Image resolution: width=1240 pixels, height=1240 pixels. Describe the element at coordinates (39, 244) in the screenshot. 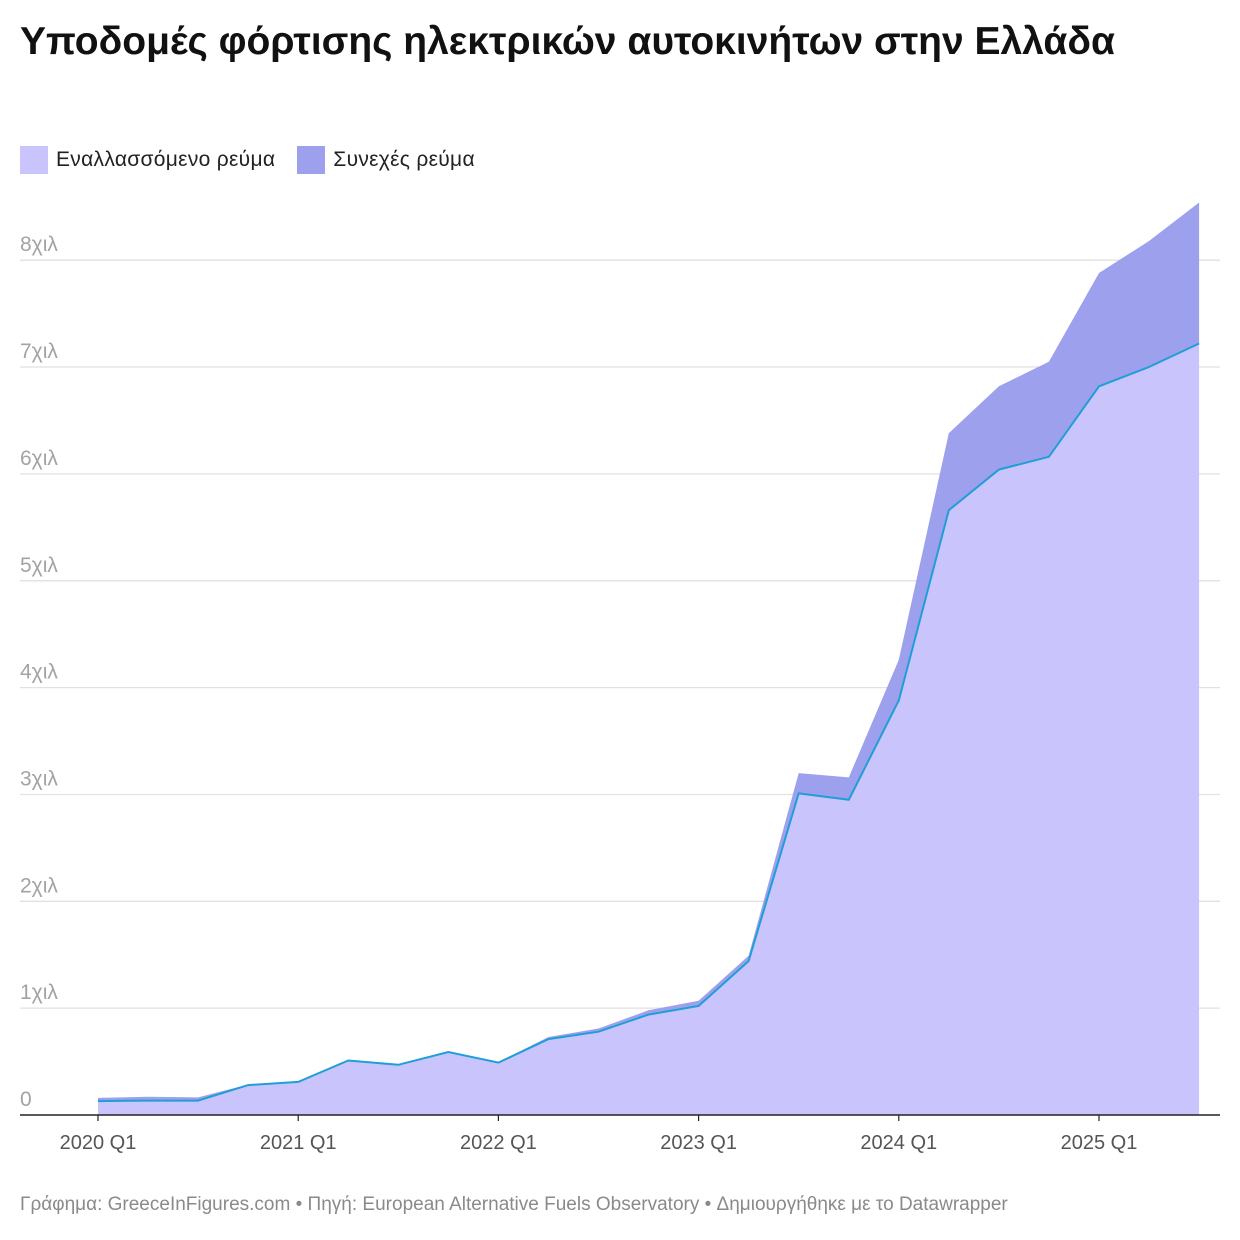

I see `y-tick-label: 8χιλ` at that location.